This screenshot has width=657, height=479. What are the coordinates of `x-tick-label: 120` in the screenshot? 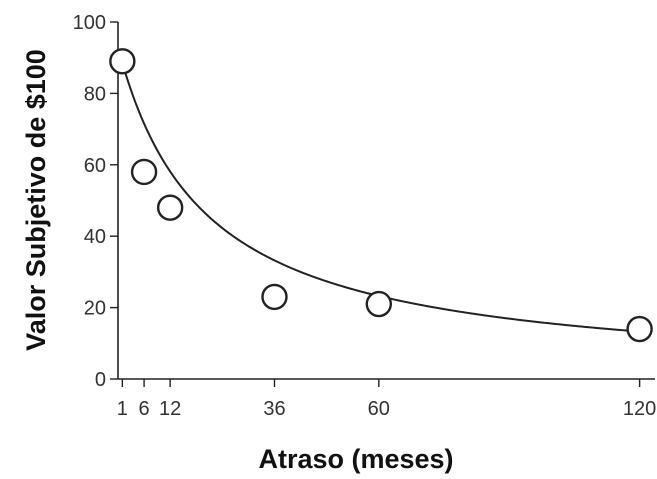 It's located at (639, 409).